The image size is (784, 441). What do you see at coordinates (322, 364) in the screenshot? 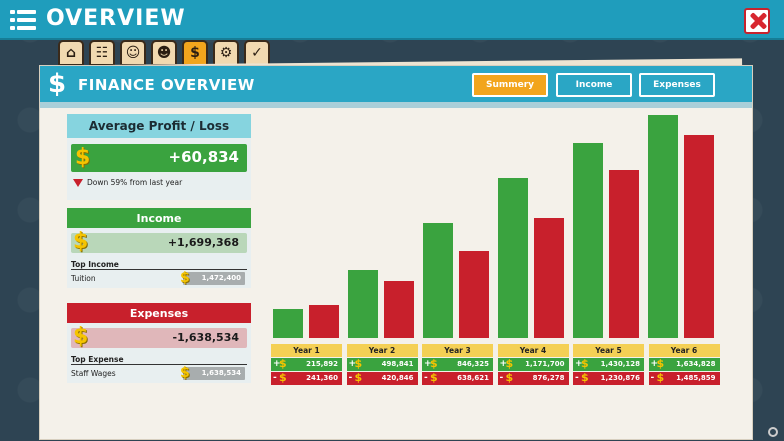
I see `year-income-value: 215,892` at bounding box center [322, 364].